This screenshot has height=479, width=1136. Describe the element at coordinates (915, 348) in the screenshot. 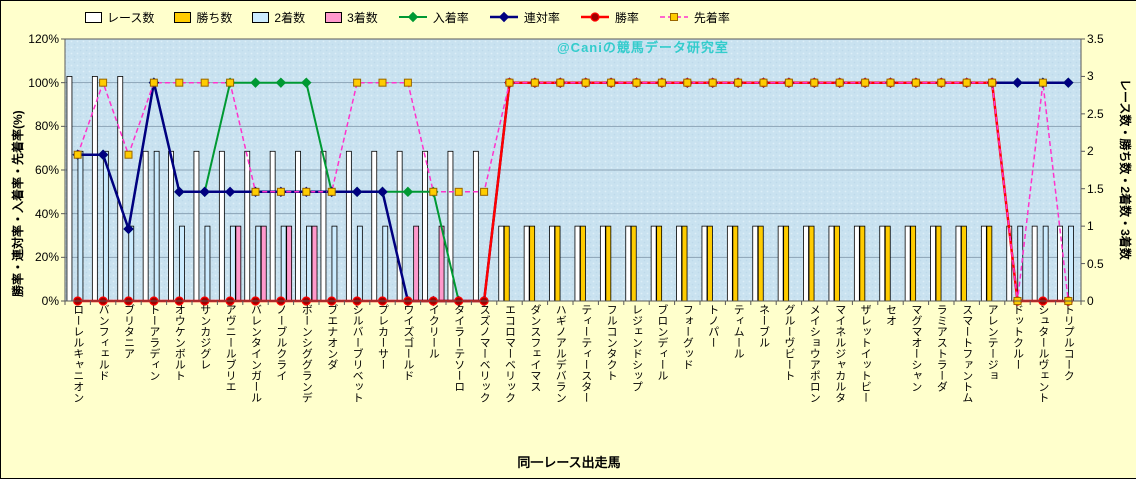

I see `category-label: マグマオーシャン` at that location.